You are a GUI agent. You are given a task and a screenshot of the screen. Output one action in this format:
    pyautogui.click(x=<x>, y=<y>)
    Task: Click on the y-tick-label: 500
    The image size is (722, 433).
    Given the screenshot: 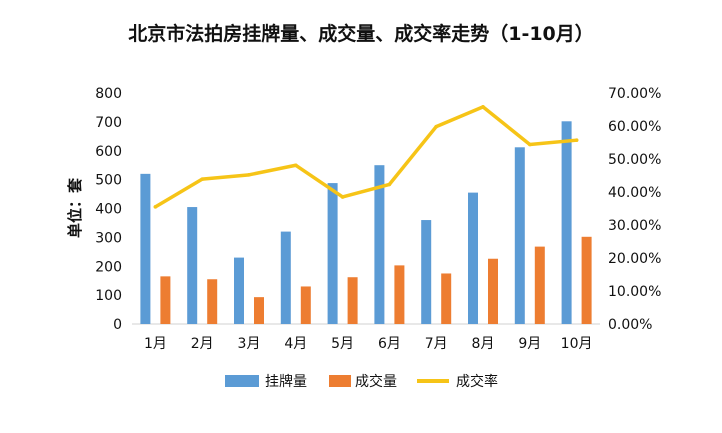 What is the action you would take?
    pyautogui.click(x=108, y=181)
    